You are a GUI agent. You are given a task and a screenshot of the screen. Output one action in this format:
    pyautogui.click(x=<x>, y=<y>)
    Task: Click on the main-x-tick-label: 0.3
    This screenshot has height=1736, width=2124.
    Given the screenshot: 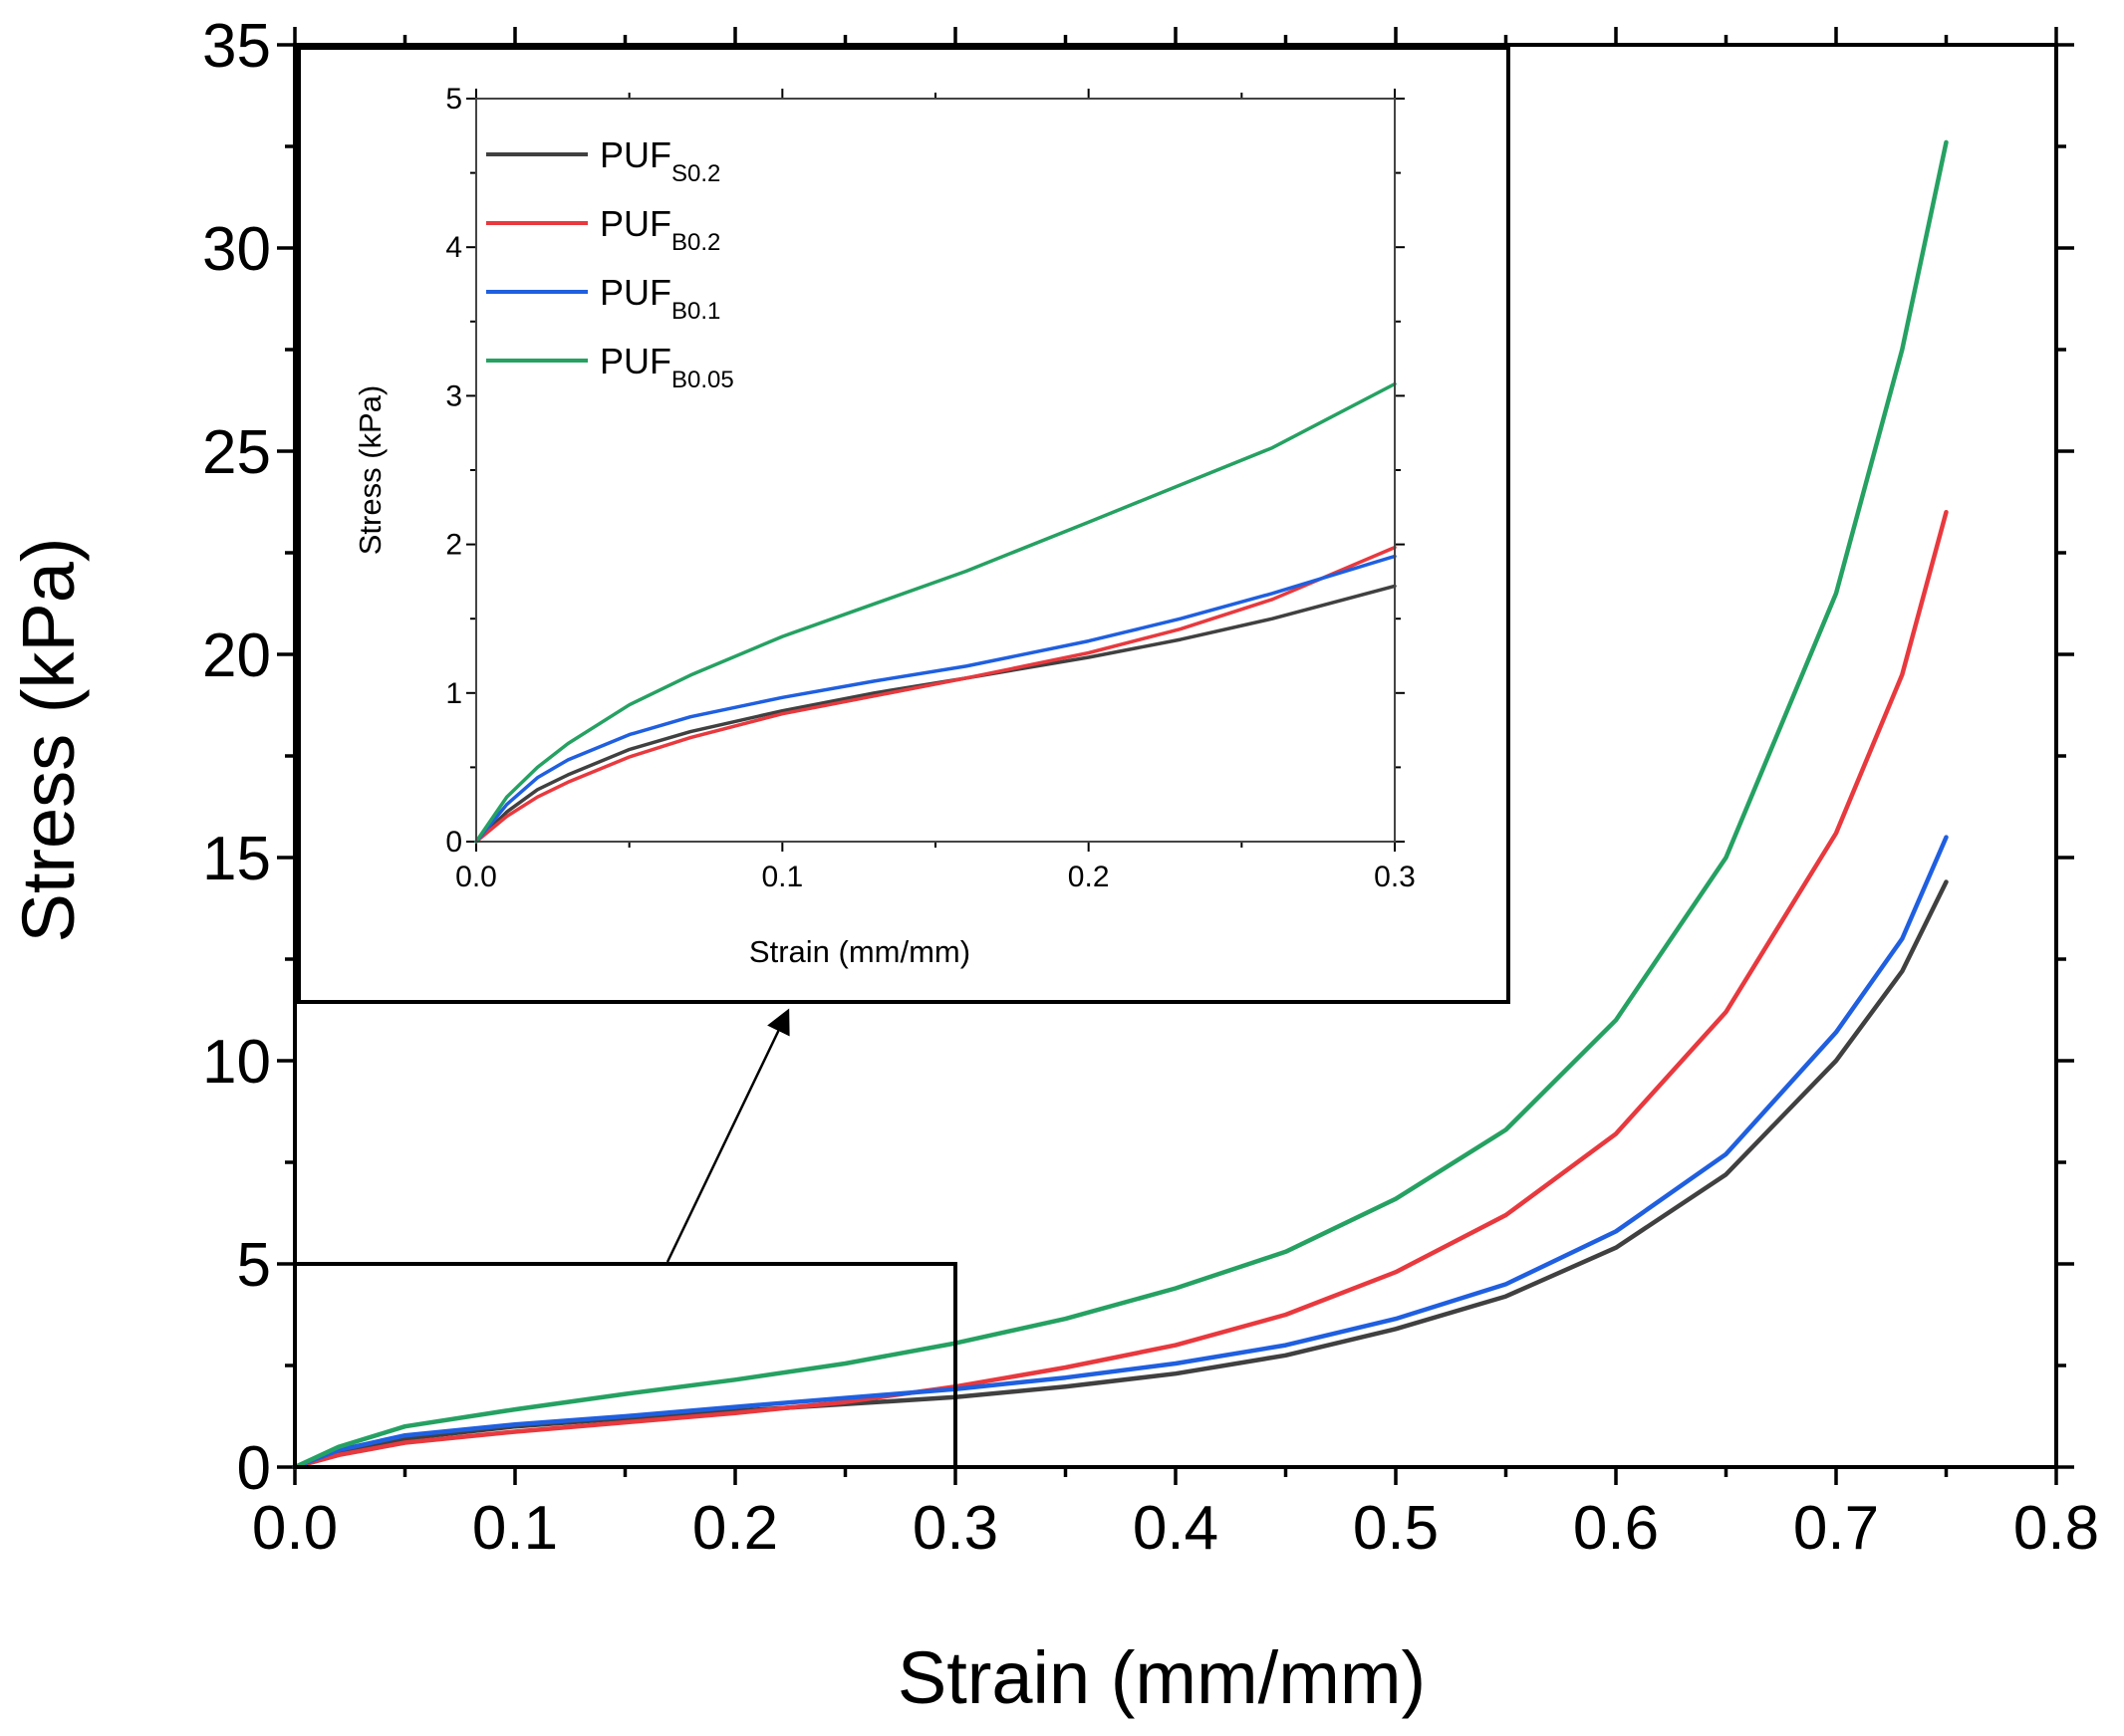 What is the action you would take?
    pyautogui.click(x=955, y=1529)
    